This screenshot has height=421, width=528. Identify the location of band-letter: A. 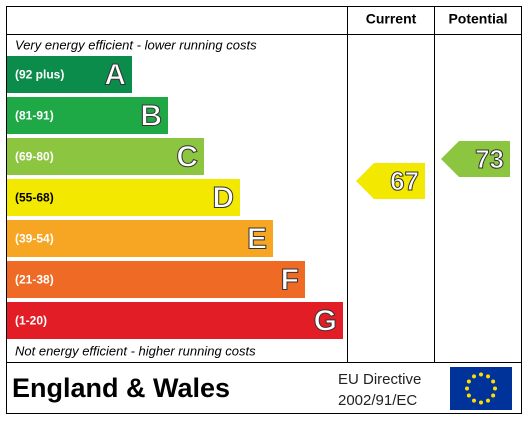
(115, 74).